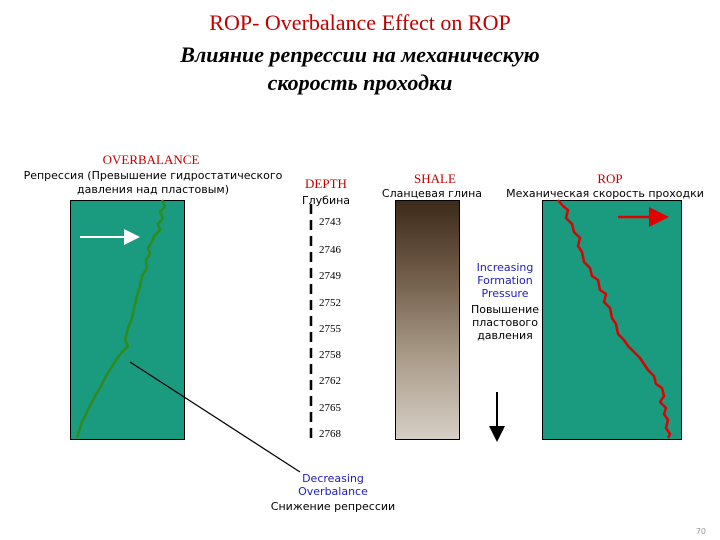 This screenshot has width=720, height=540. Describe the element at coordinates (610, 178) in the screenshot. I see `rop-header: ROP` at that location.